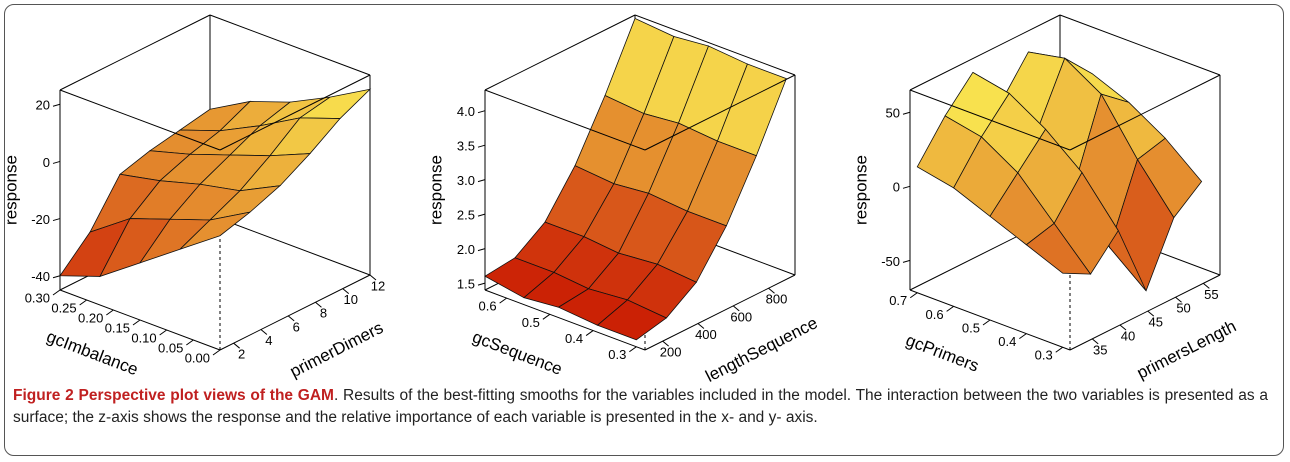 The width and height of the screenshot is (1290, 462). What do you see at coordinates (117, 327) in the screenshot?
I see `x-tick-label: 0.15` at bounding box center [117, 327].